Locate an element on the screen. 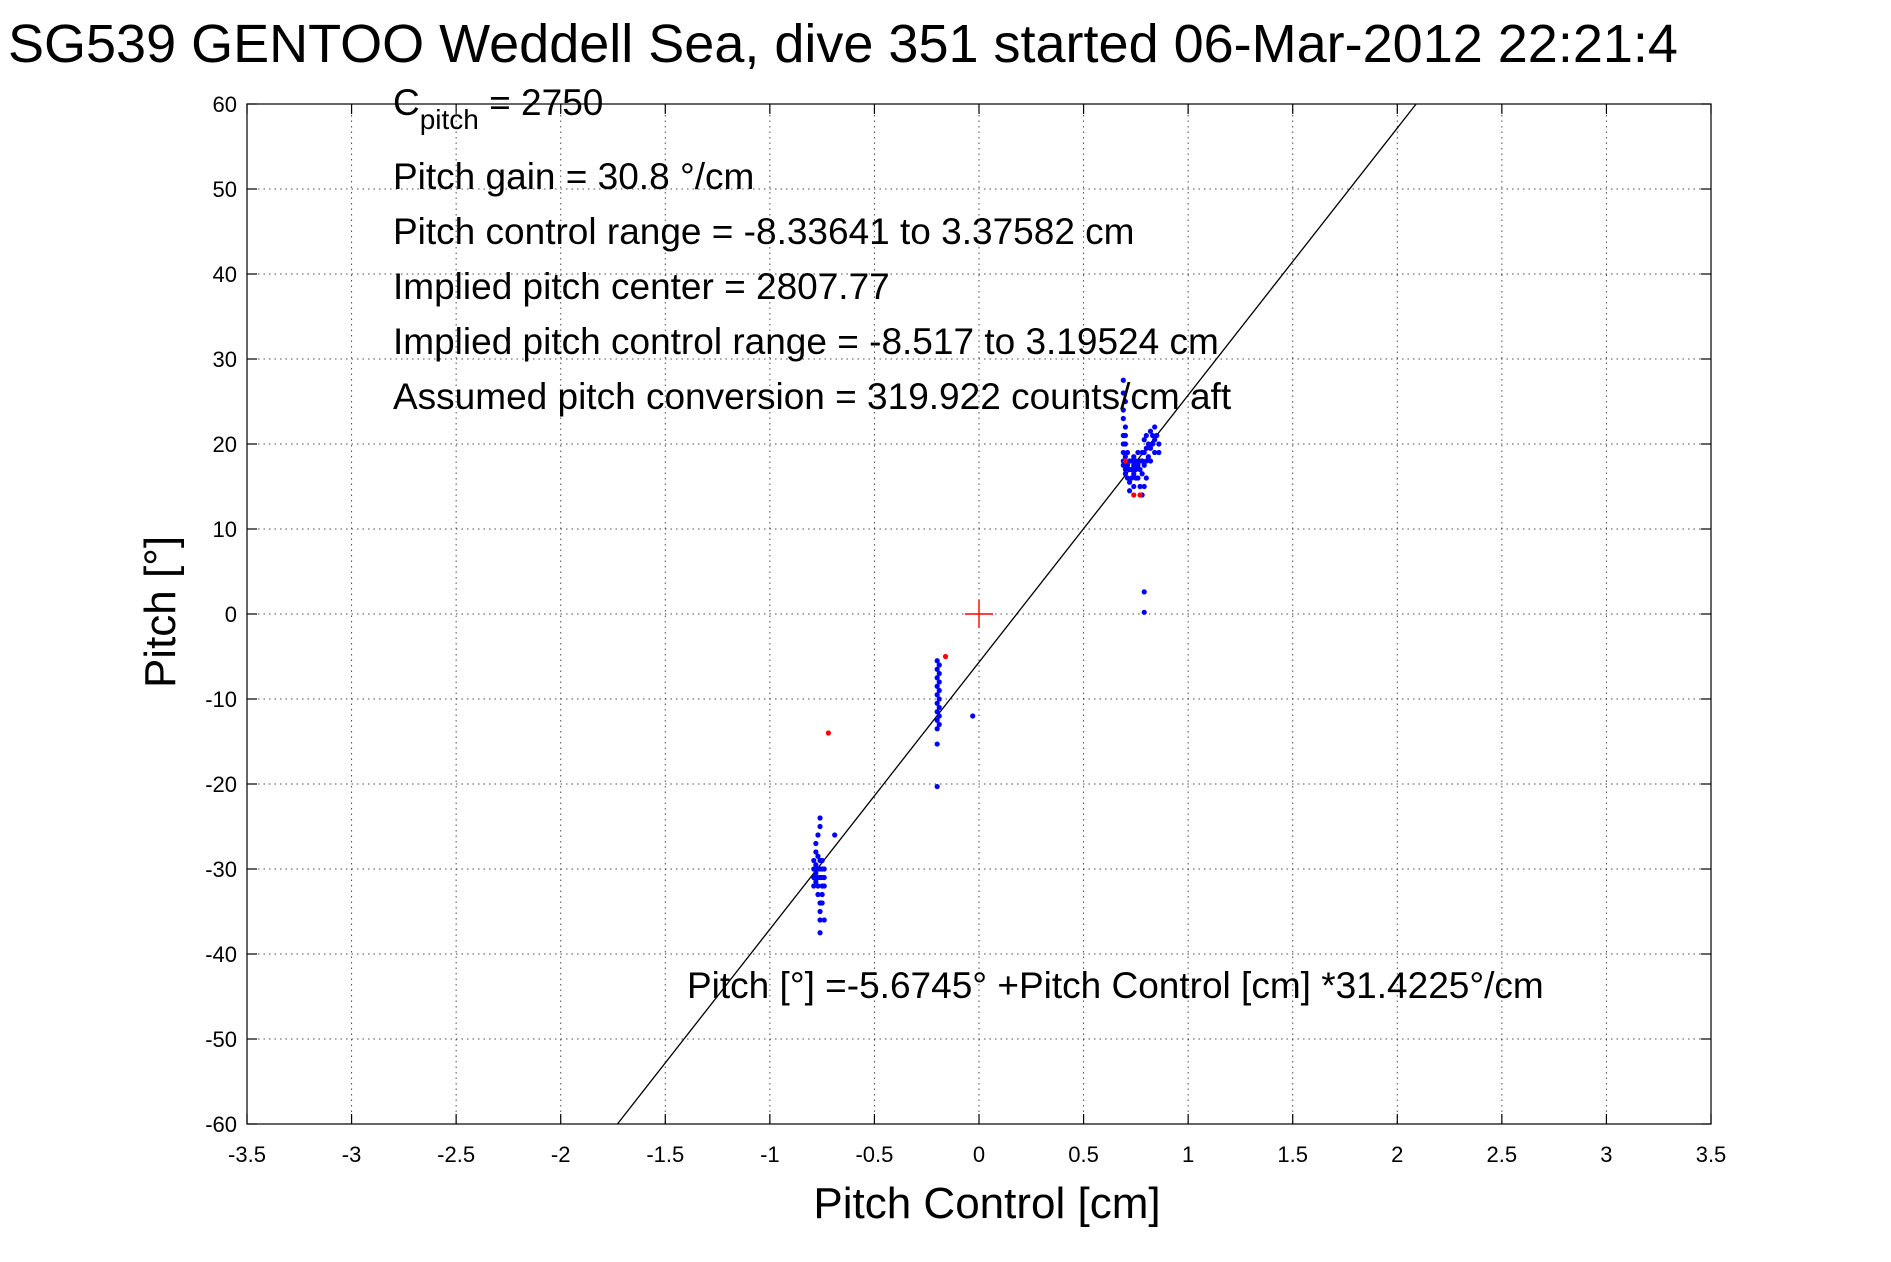  x-tick-label: 0 is located at coordinates (979, 1154).